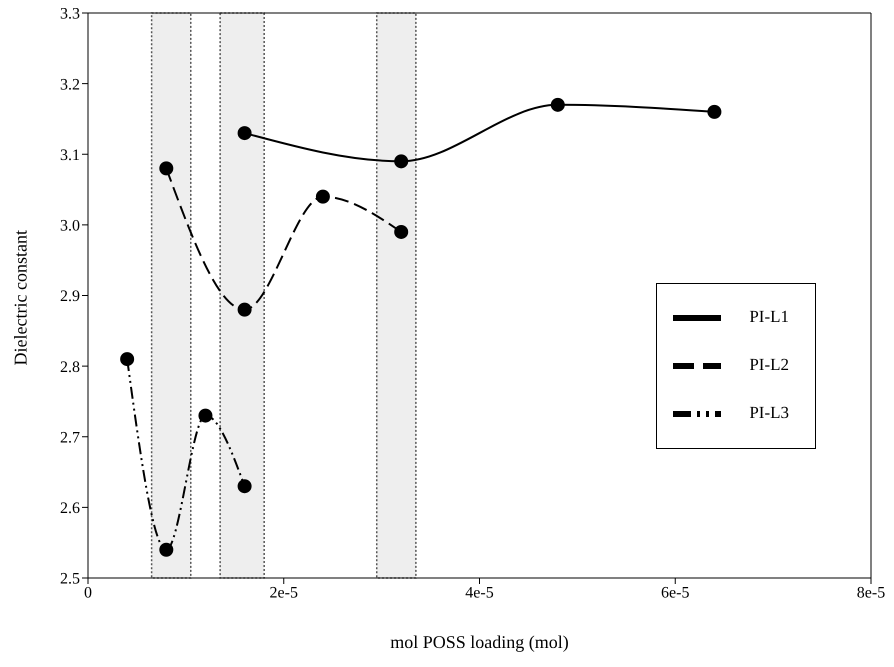 The image size is (894, 667). What do you see at coordinates (70, 14) in the screenshot?
I see `y-tick-label: 3.3` at bounding box center [70, 14].